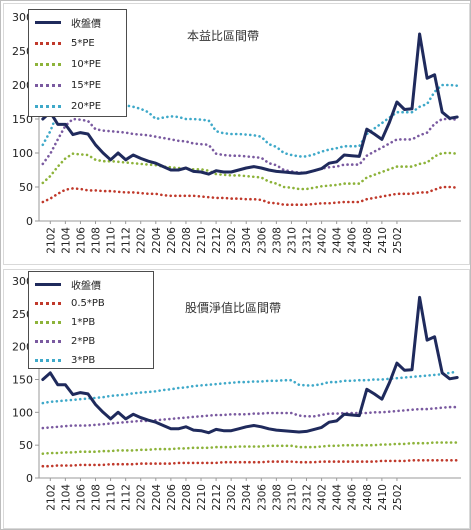  I want to click on x-tick-label: 2302, so click(232, 240).